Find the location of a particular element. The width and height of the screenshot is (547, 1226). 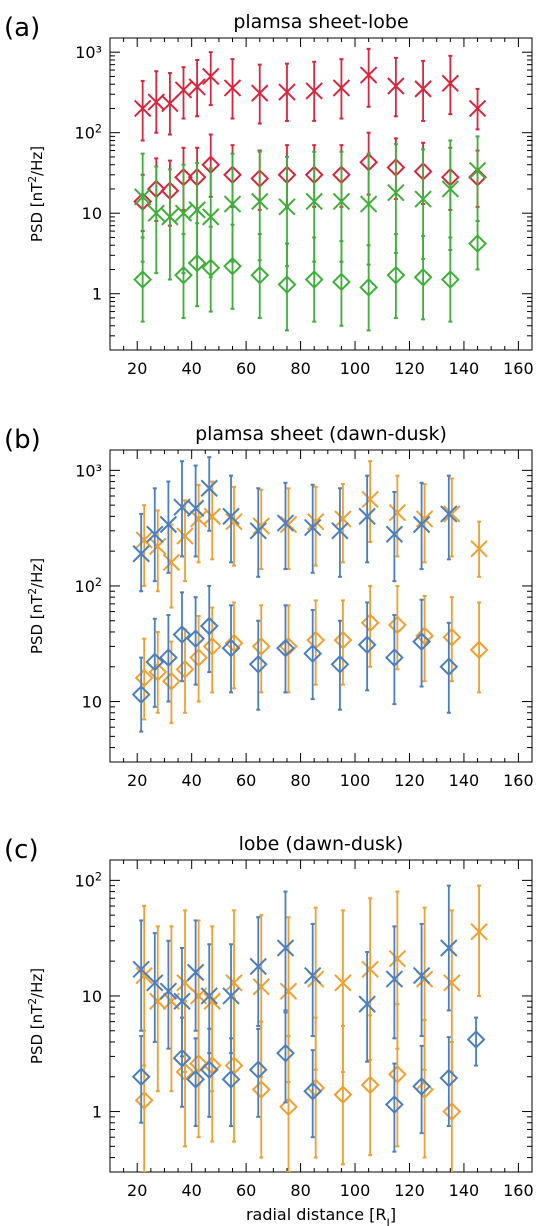

panel-label: (c) is located at coordinates (21, 850).